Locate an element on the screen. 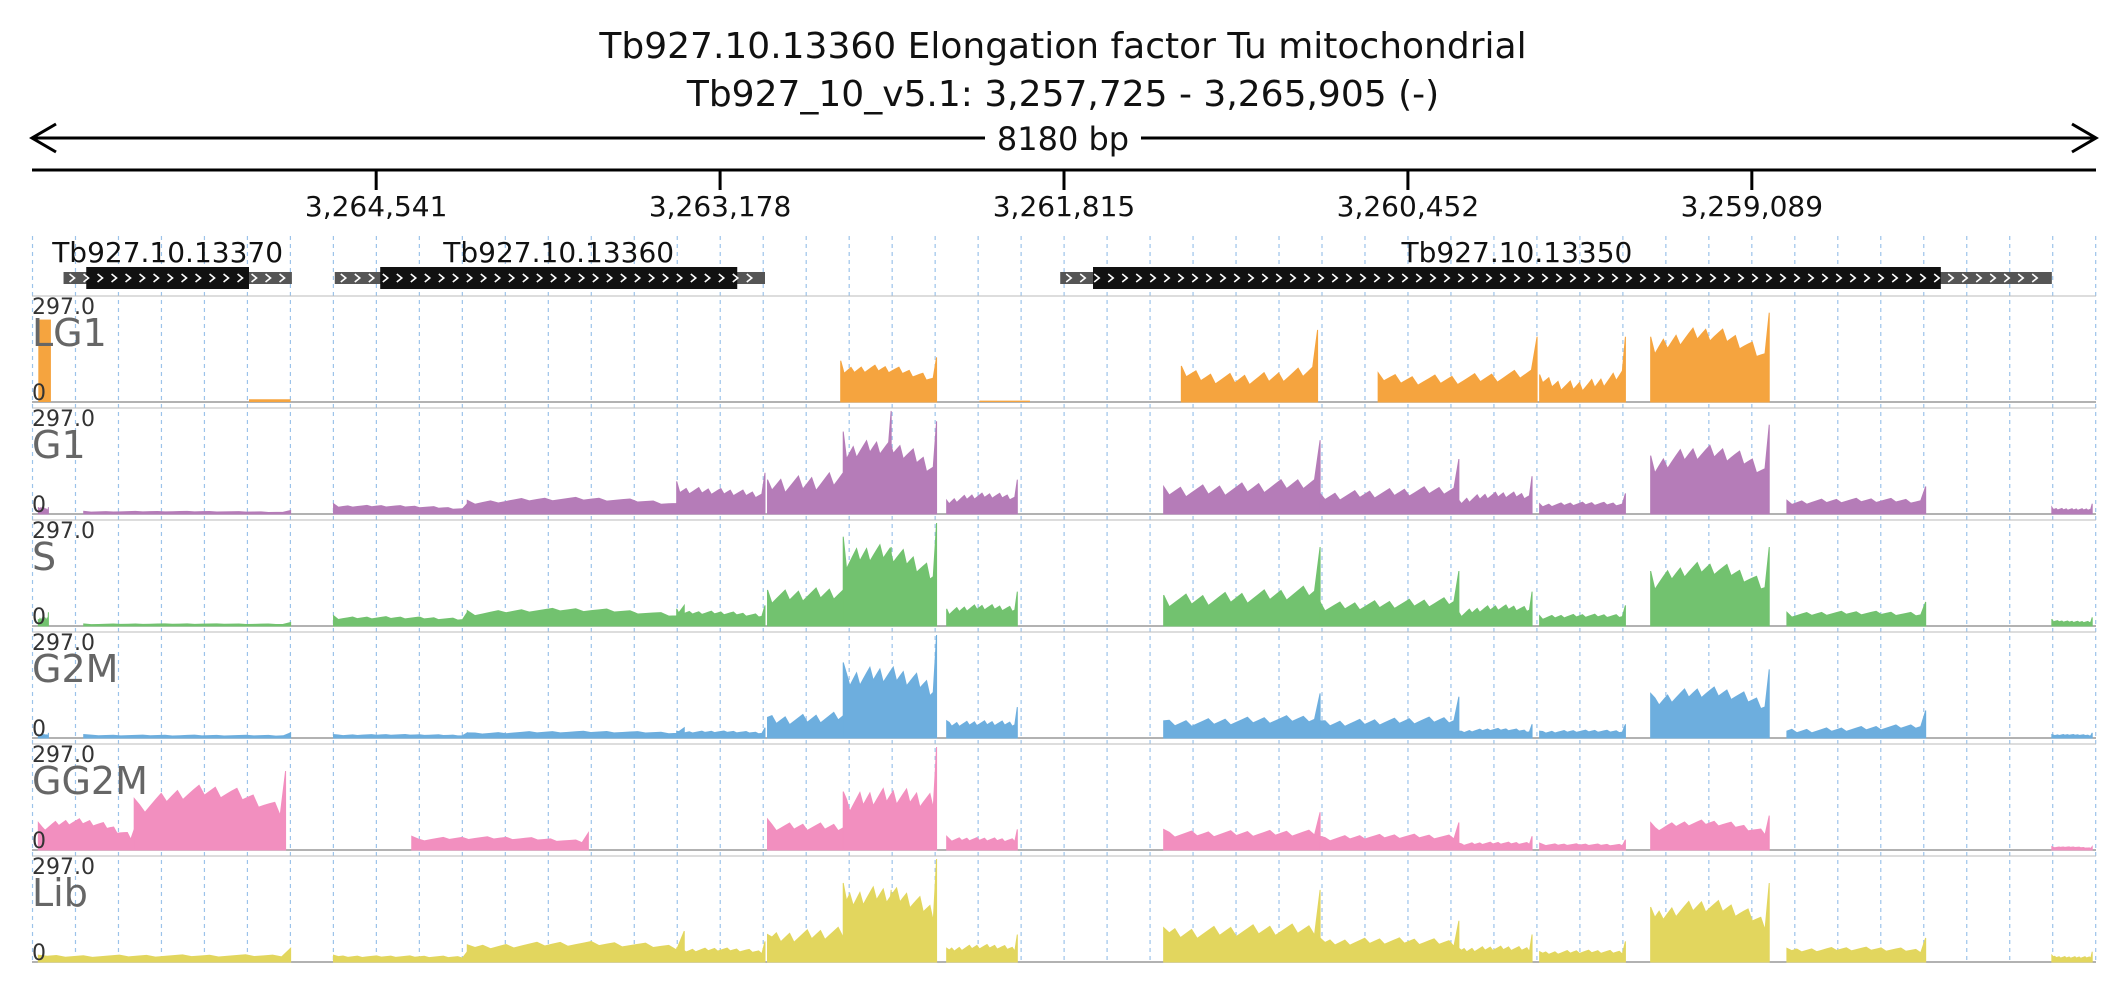 The width and height of the screenshot is (2126, 1004). gene-name-label: Tb927.10.13350 is located at coordinates (1517, 252).